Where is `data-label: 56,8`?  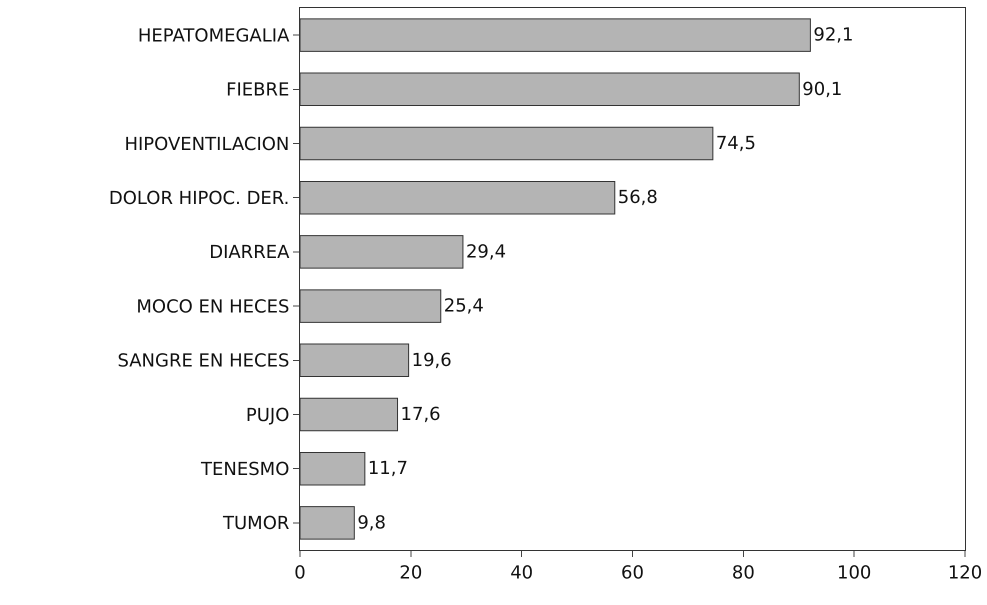
data-label: 56,8 is located at coordinates (638, 197).